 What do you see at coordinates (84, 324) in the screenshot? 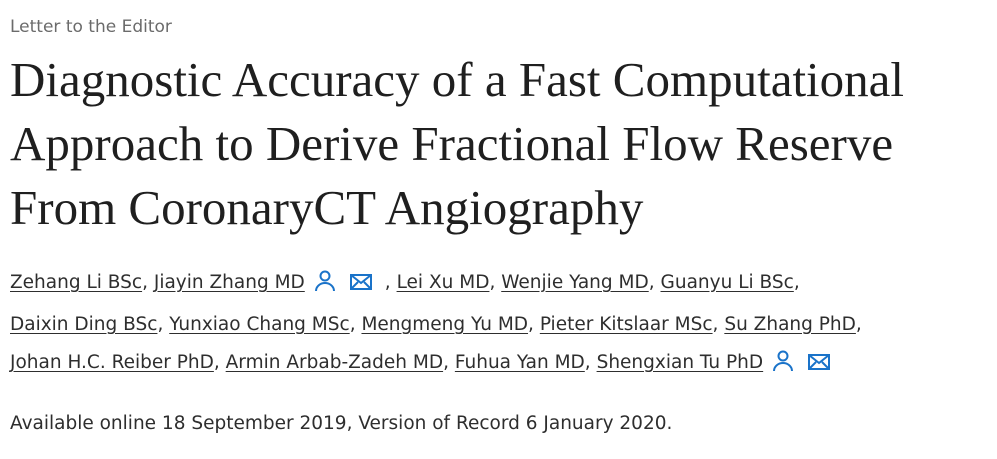
I see `author-name: Daixin Ding BSc` at bounding box center [84, 324].